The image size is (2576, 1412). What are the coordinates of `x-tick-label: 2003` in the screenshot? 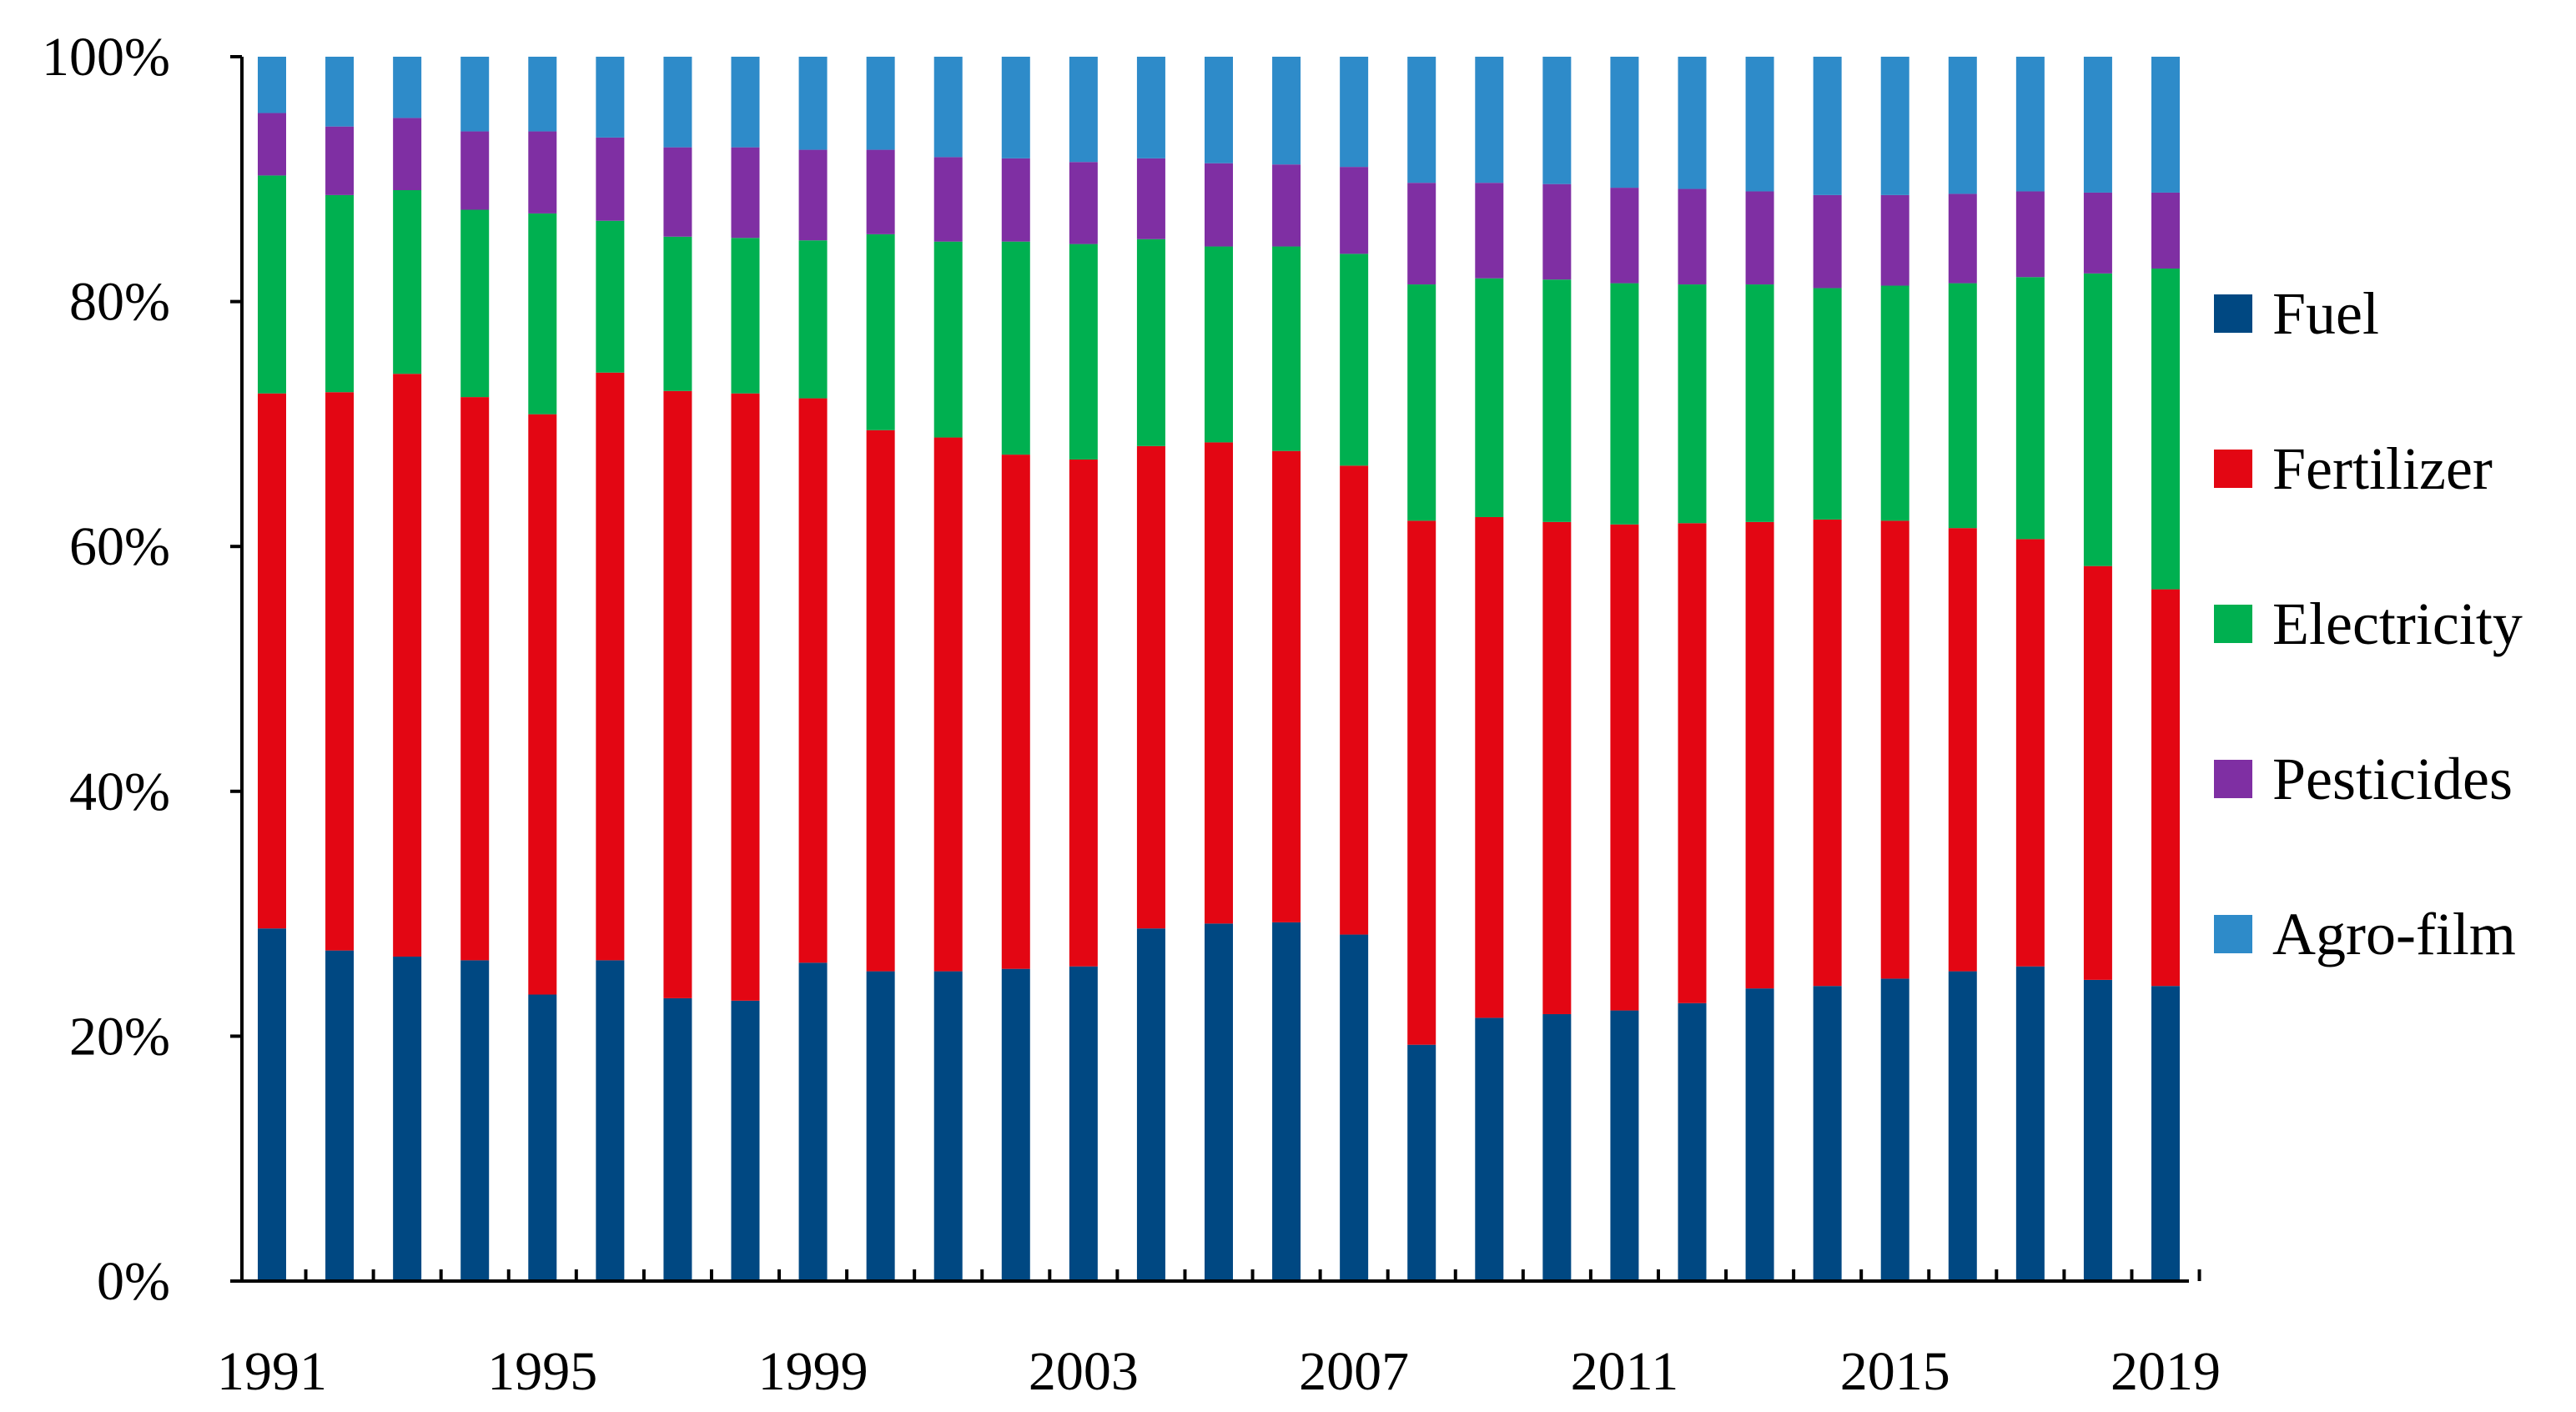 It's located at (1084, 1372).